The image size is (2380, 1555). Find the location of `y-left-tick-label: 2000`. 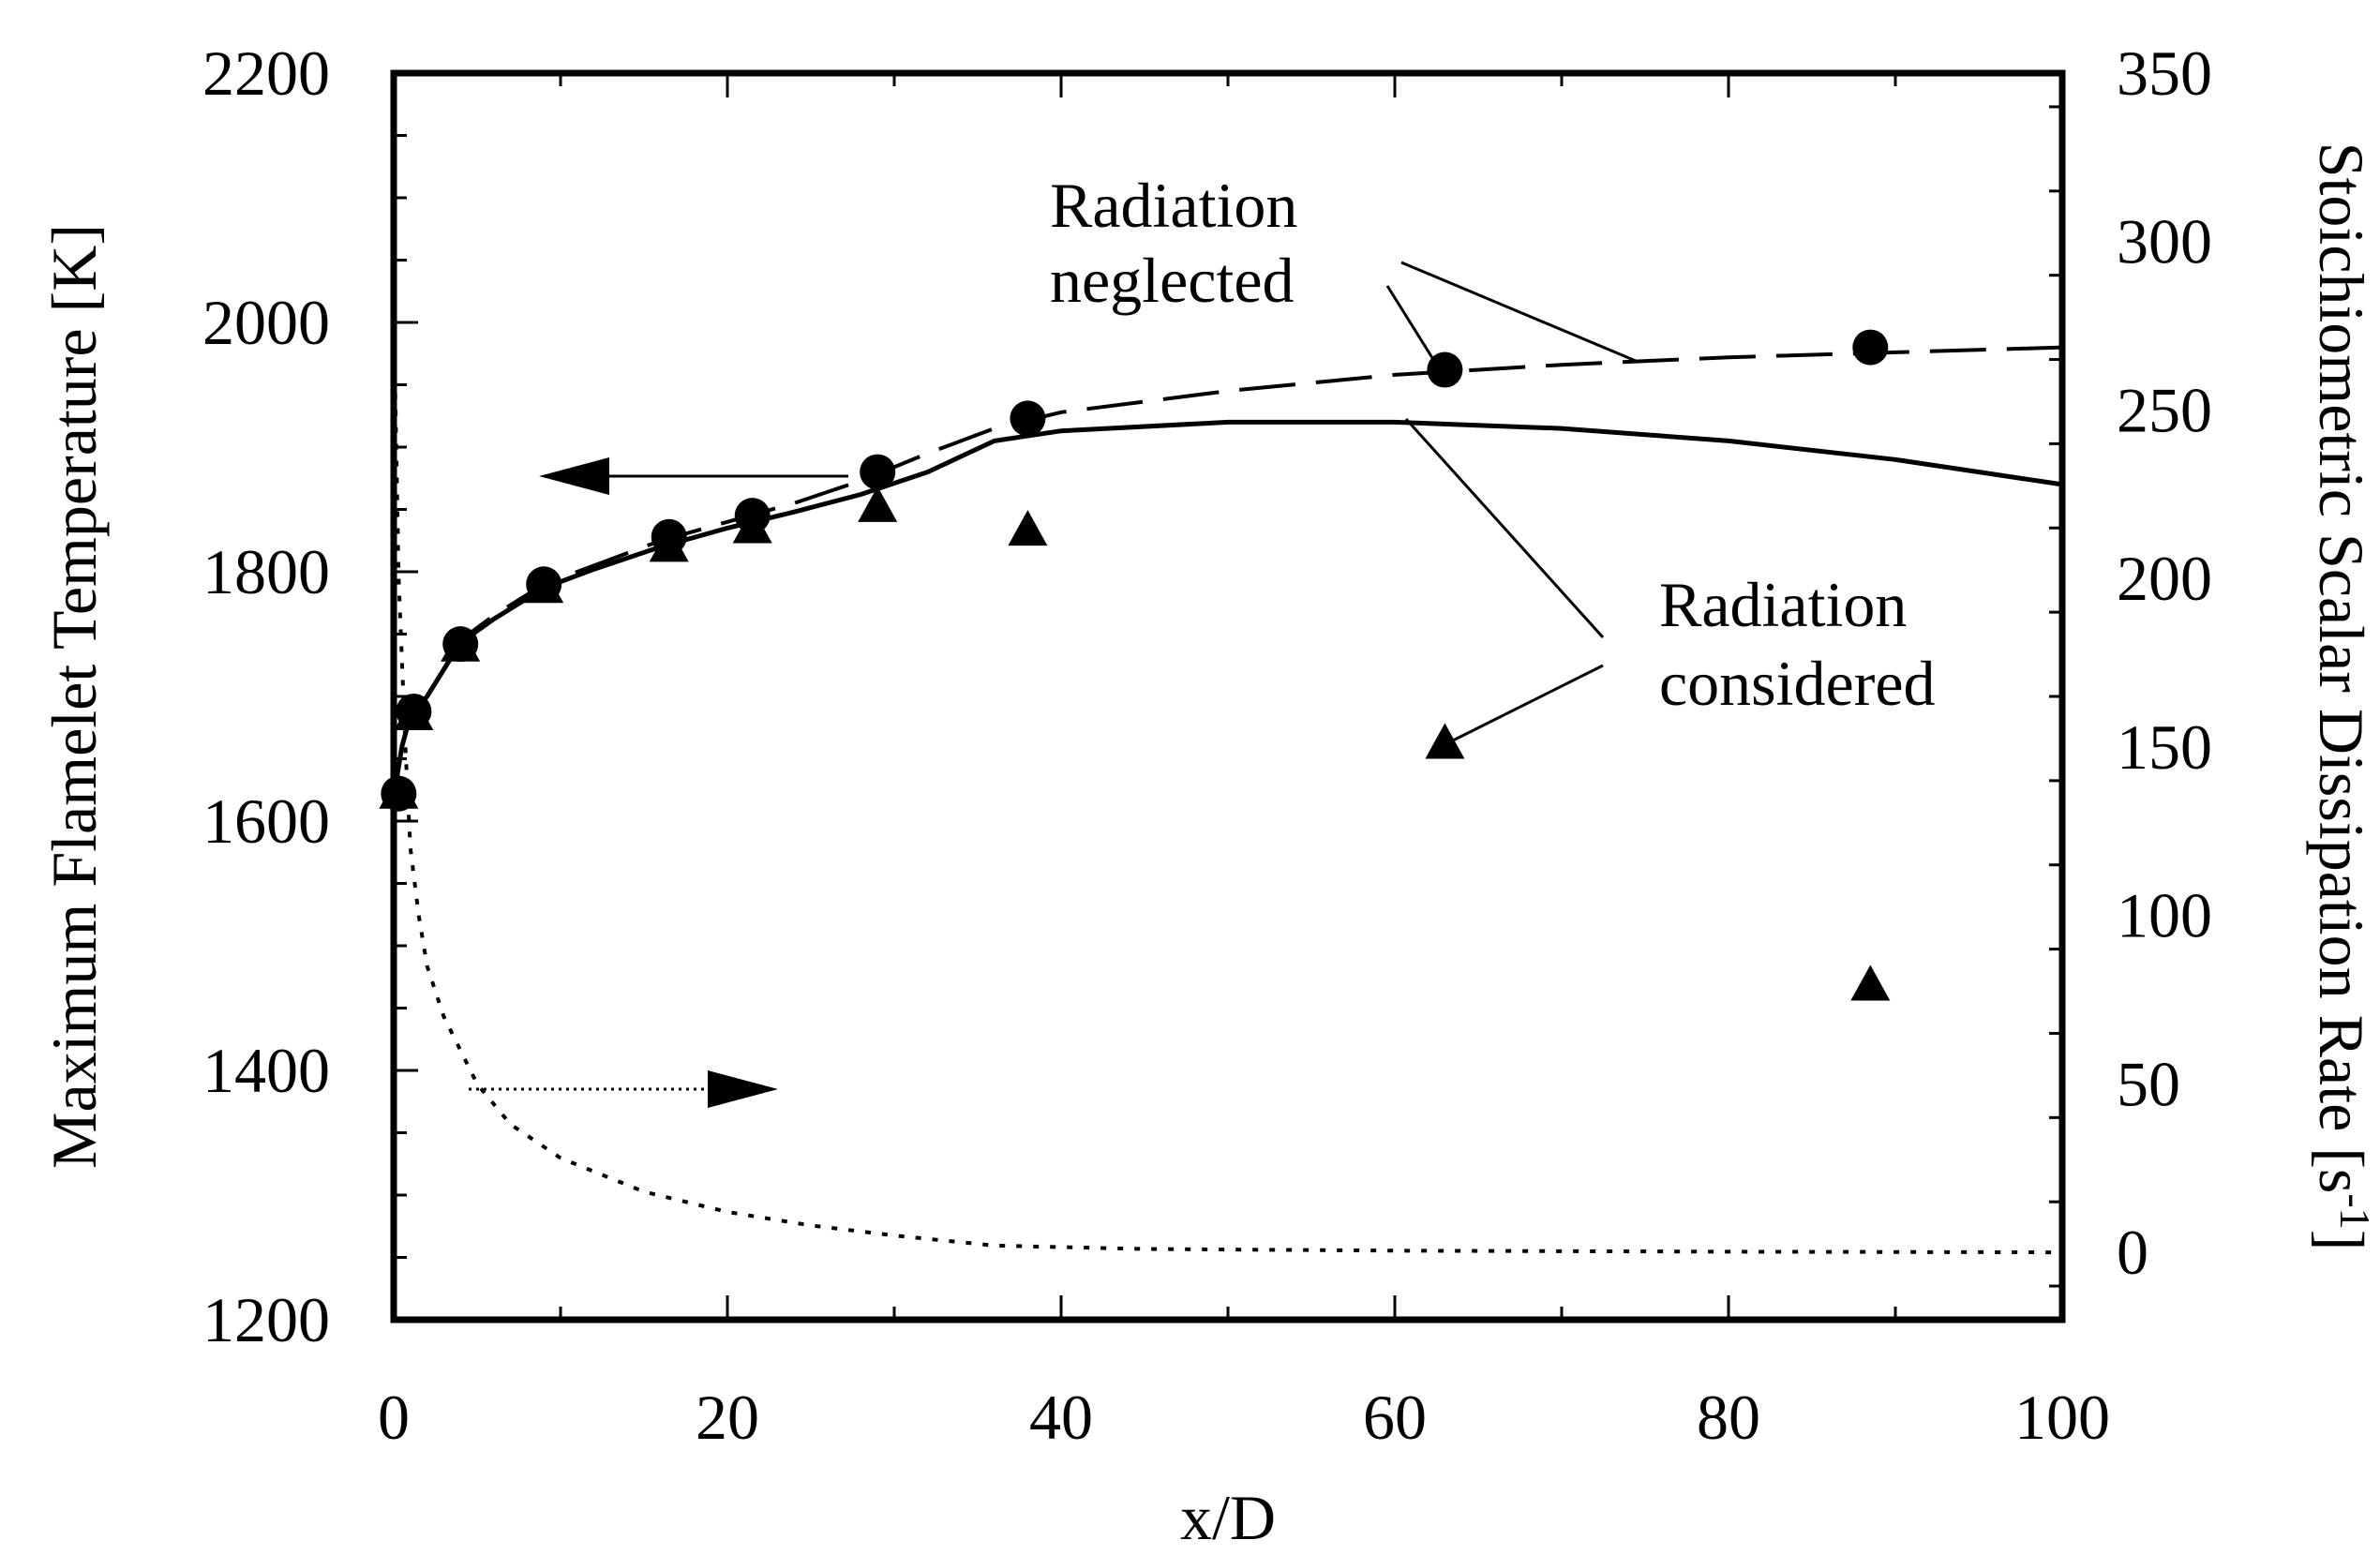

y-left-tick-label: 2000 is located at coordinates (266, 322).